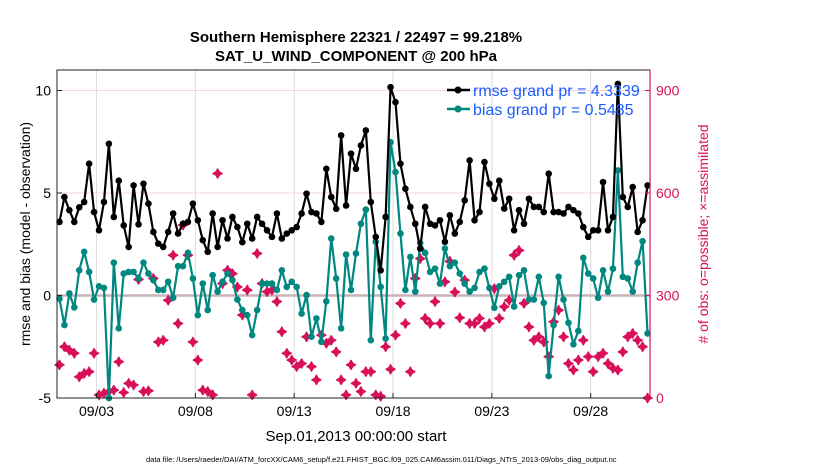 The height and width of the screenshot is (470, 830). What do you see at coordinates (668, 296) in the screenshot?
I see `y-right-tick-label: 300` at bounding box center [668, 296].